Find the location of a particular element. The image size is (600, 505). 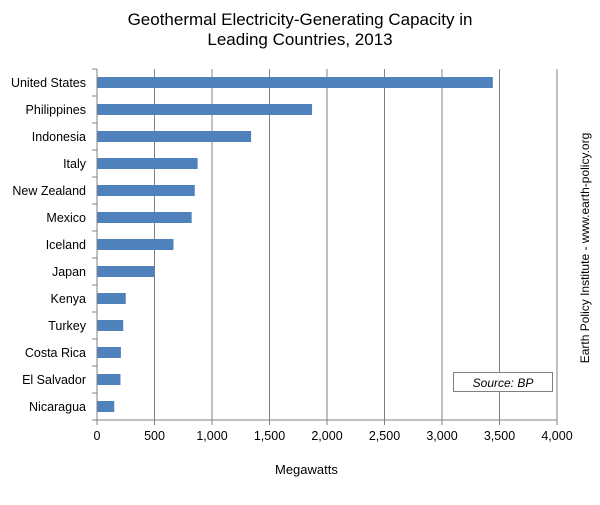

category-label: United States is located at coordinates (48, 83).